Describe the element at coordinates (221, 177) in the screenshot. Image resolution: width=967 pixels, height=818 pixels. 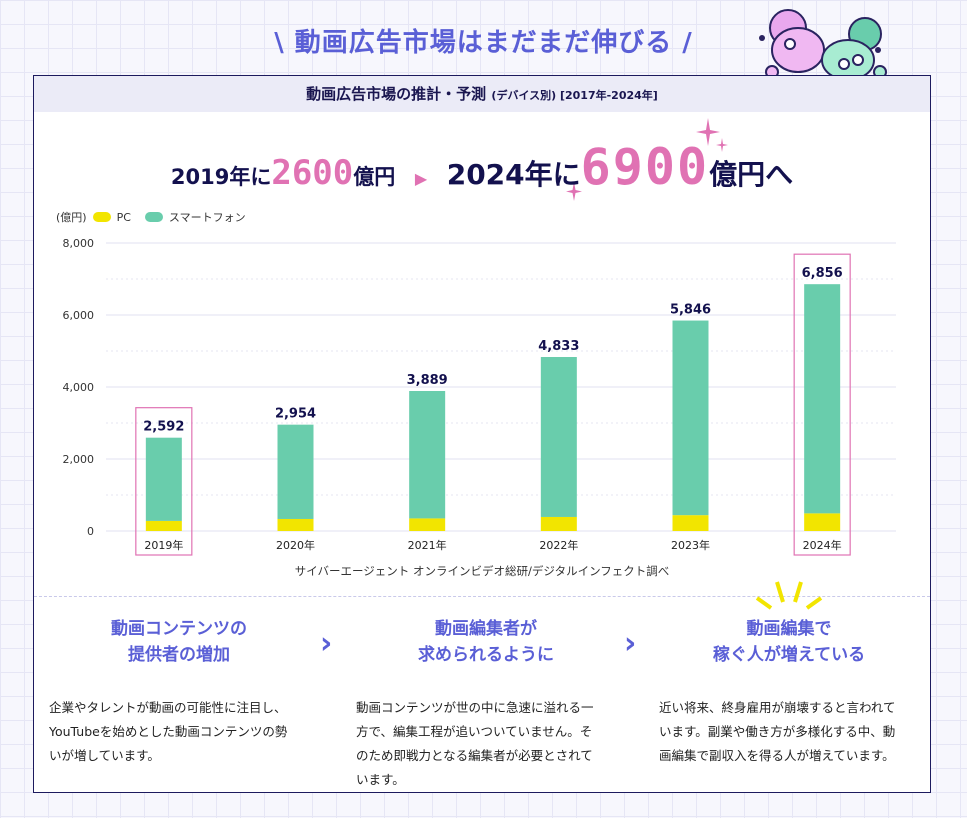
I see `headline-part1: 2019年に` at that location.